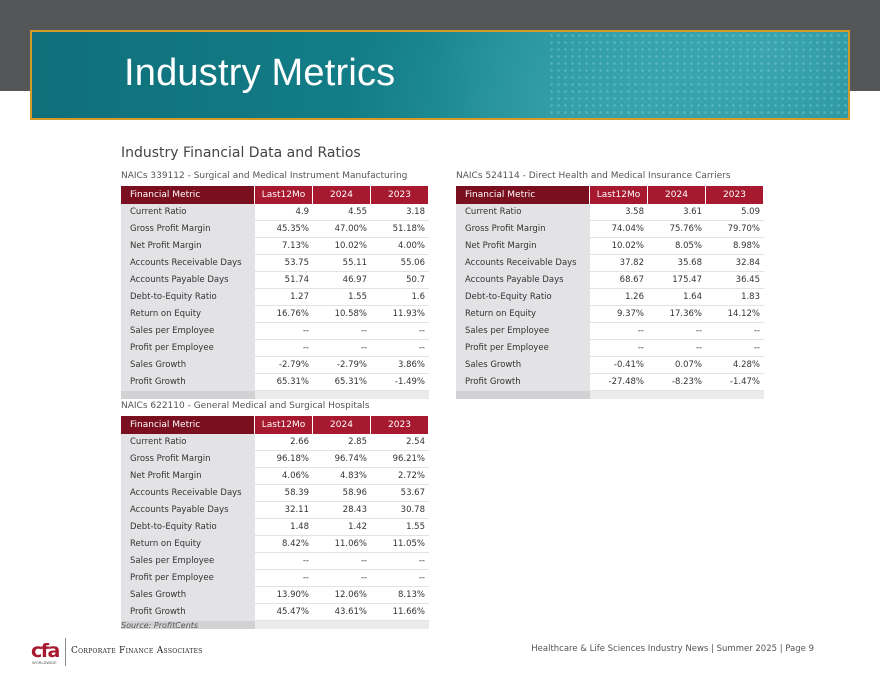 This screenshot has height=680, width=880. I want to click on value-last12mo: 74.04%, so click(618, 229).